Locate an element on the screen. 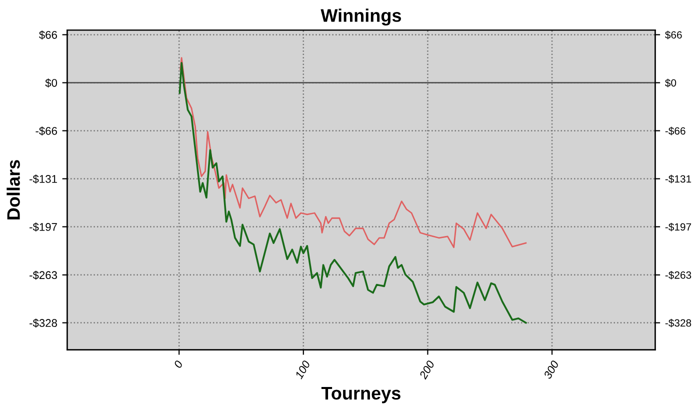  y2-tick-label: -$197 is located at coordinates (678, 227).